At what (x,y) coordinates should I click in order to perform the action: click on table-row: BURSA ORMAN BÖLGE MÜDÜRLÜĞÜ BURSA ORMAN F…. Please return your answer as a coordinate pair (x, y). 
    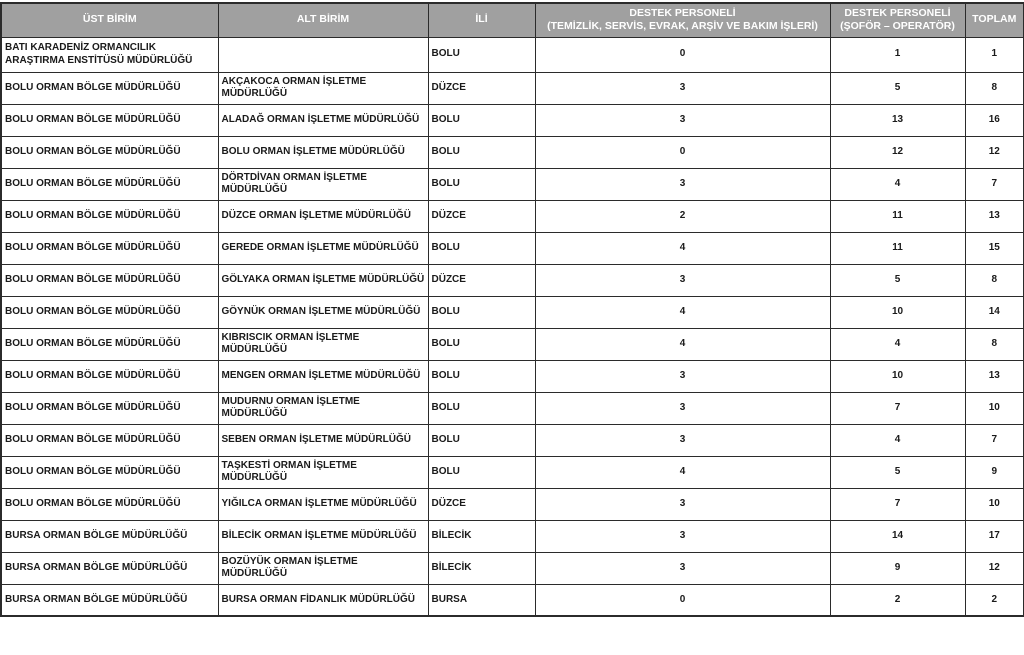
    Looking at the image, I should click on (512, 600).